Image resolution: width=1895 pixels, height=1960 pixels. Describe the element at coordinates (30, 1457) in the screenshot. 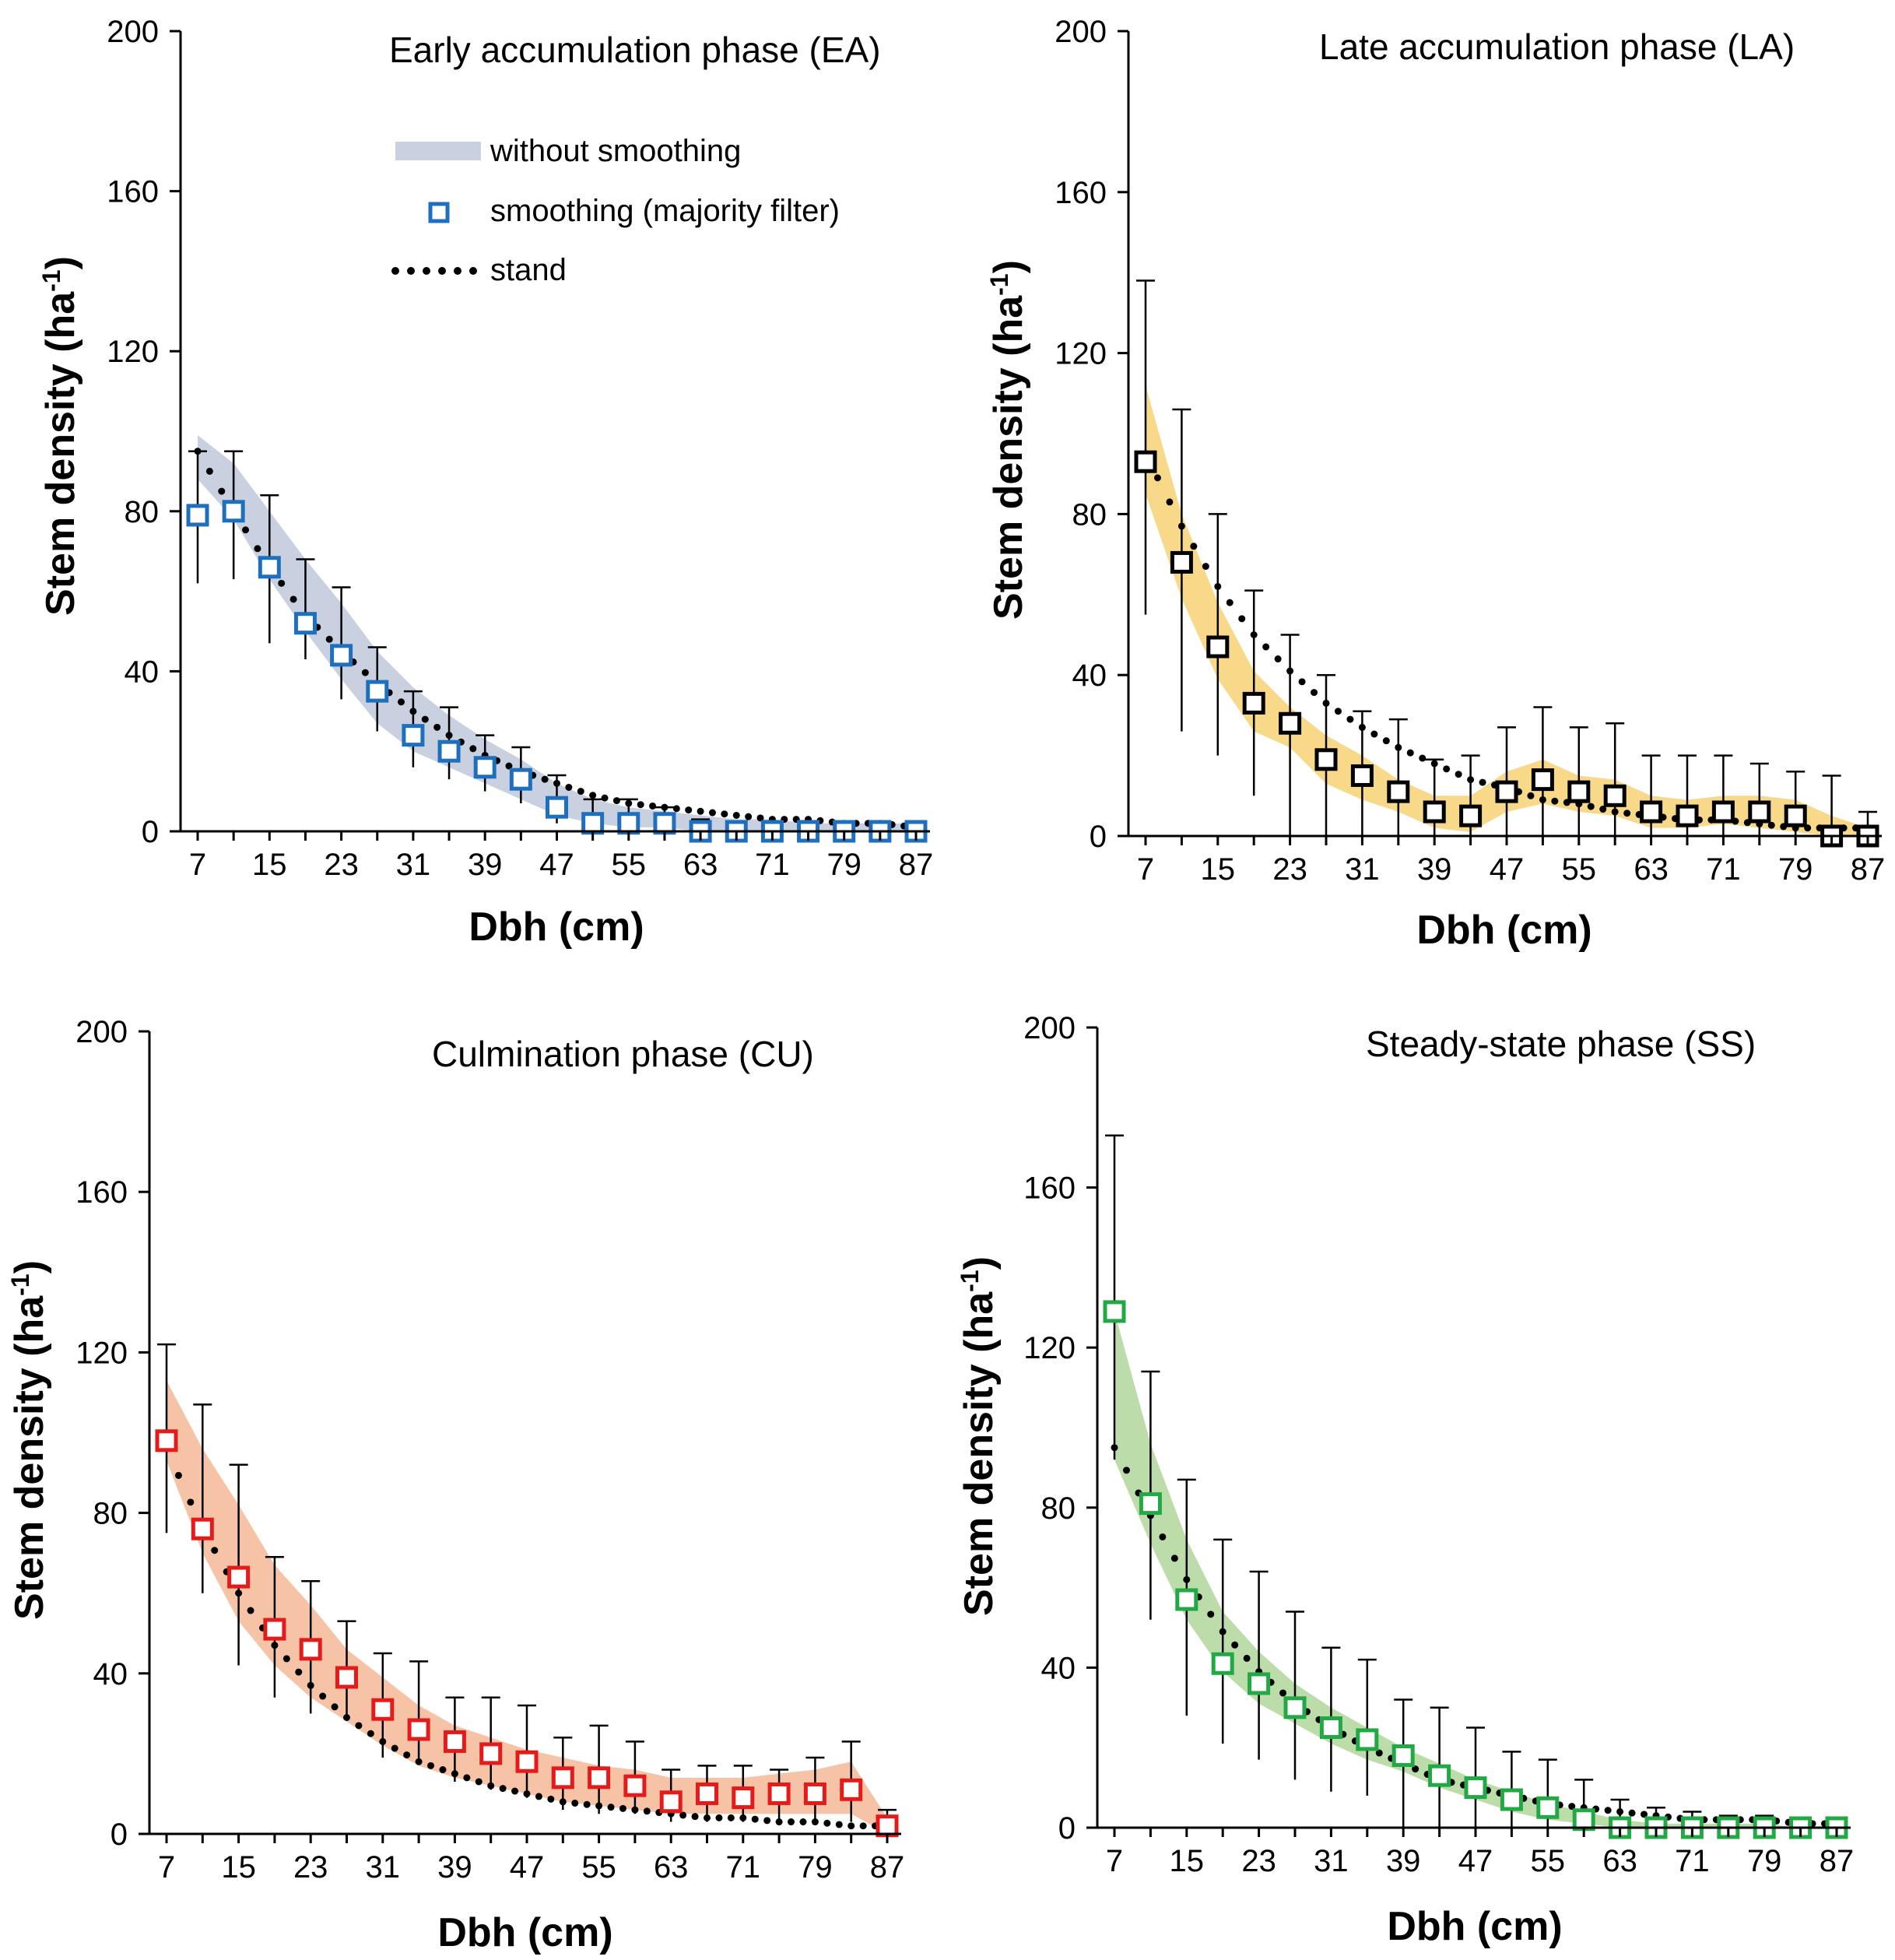

I see `cu-ylabel-main: Stem density (ha` at that location.